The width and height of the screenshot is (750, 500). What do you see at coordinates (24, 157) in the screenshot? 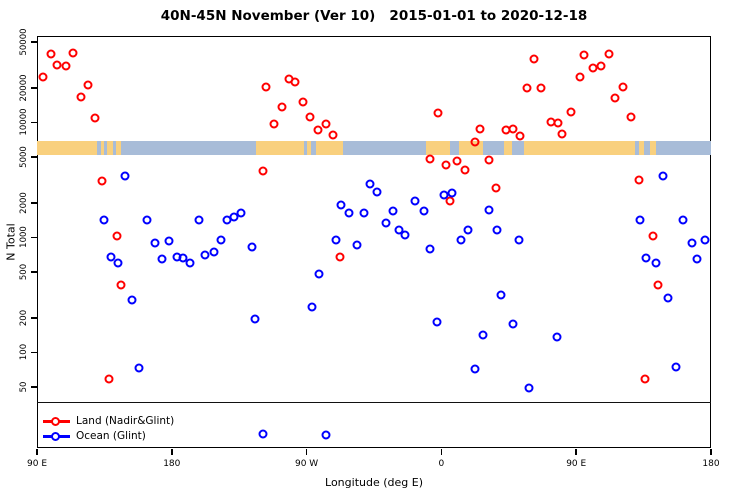
I see `y-tick-label: 5000` at bounding box center [24, 157].